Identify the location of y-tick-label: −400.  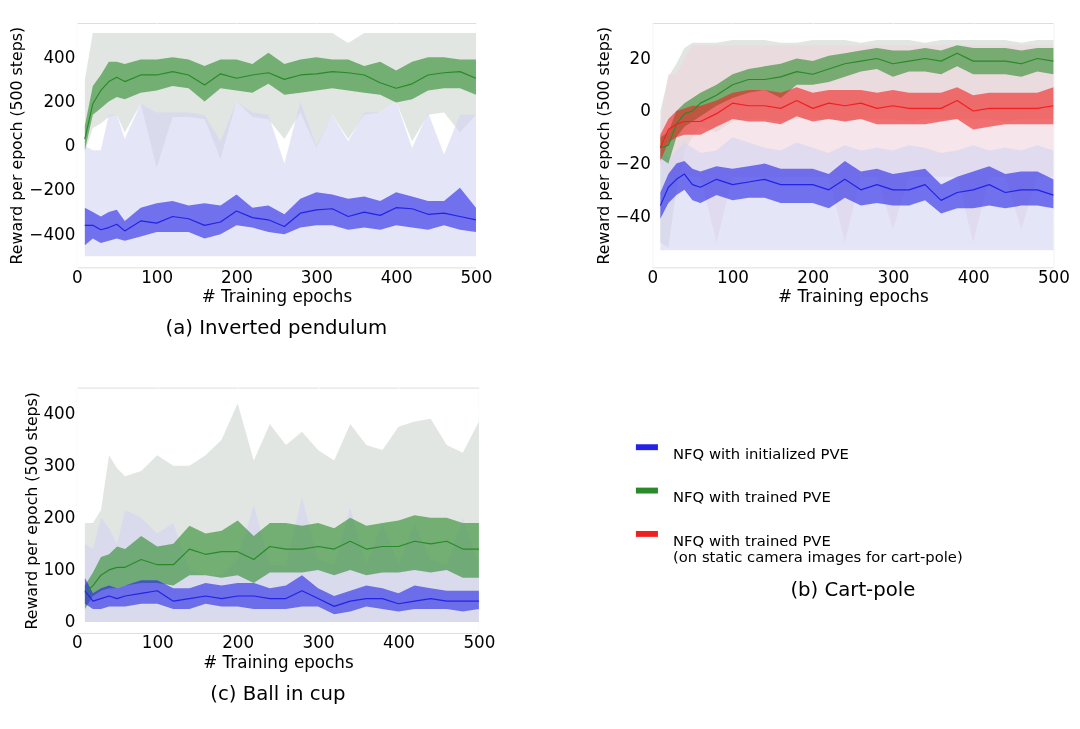
(52, 233).